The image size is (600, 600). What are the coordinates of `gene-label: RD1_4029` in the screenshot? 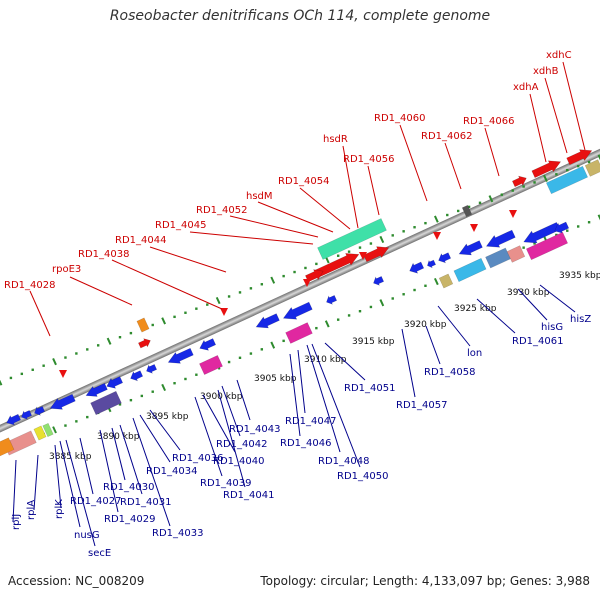 It's located at (129, 519).